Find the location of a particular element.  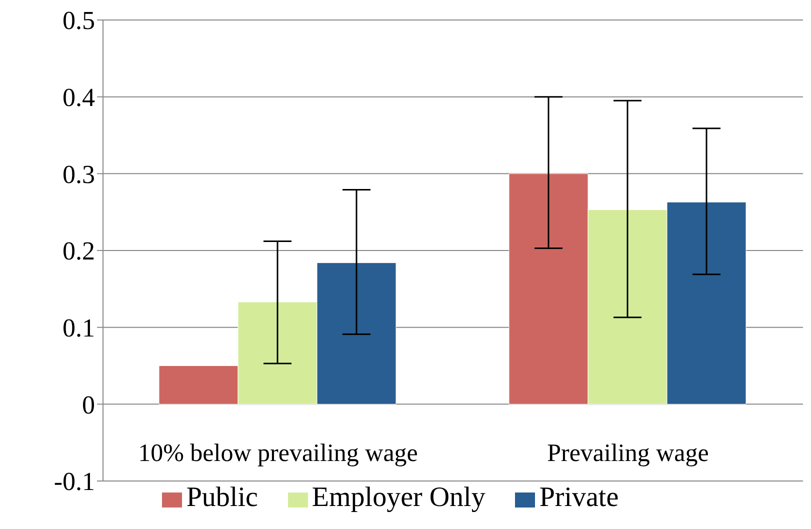

x-tick-label: Prevailing wage is located at coordinates (628, 453).